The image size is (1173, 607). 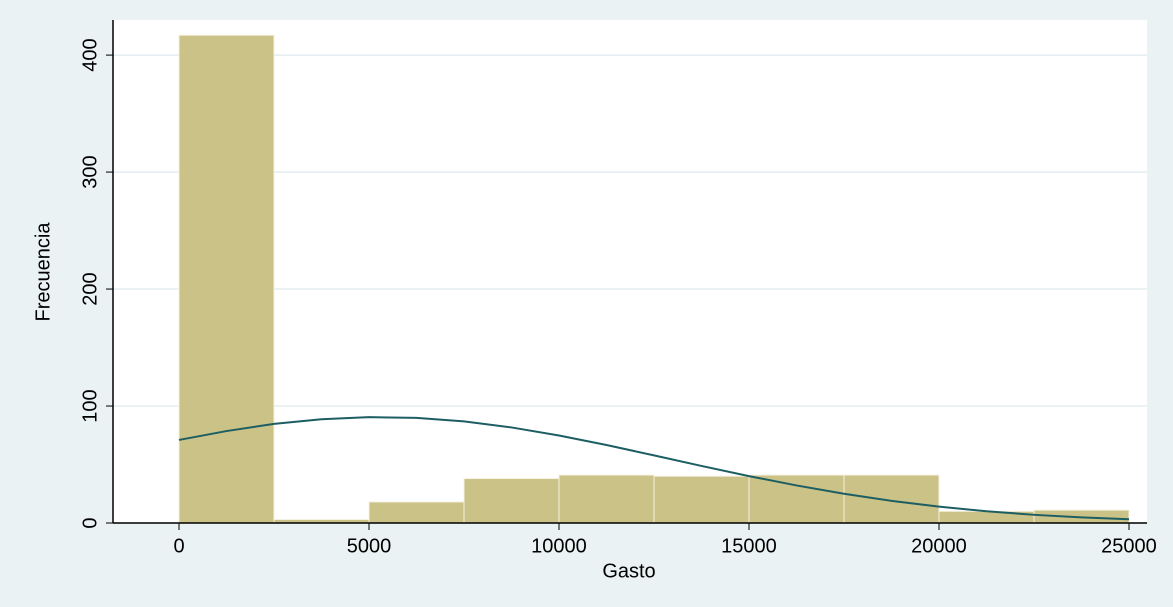 I want to click on y-tick-label: 200, so click(x=90, y=288).